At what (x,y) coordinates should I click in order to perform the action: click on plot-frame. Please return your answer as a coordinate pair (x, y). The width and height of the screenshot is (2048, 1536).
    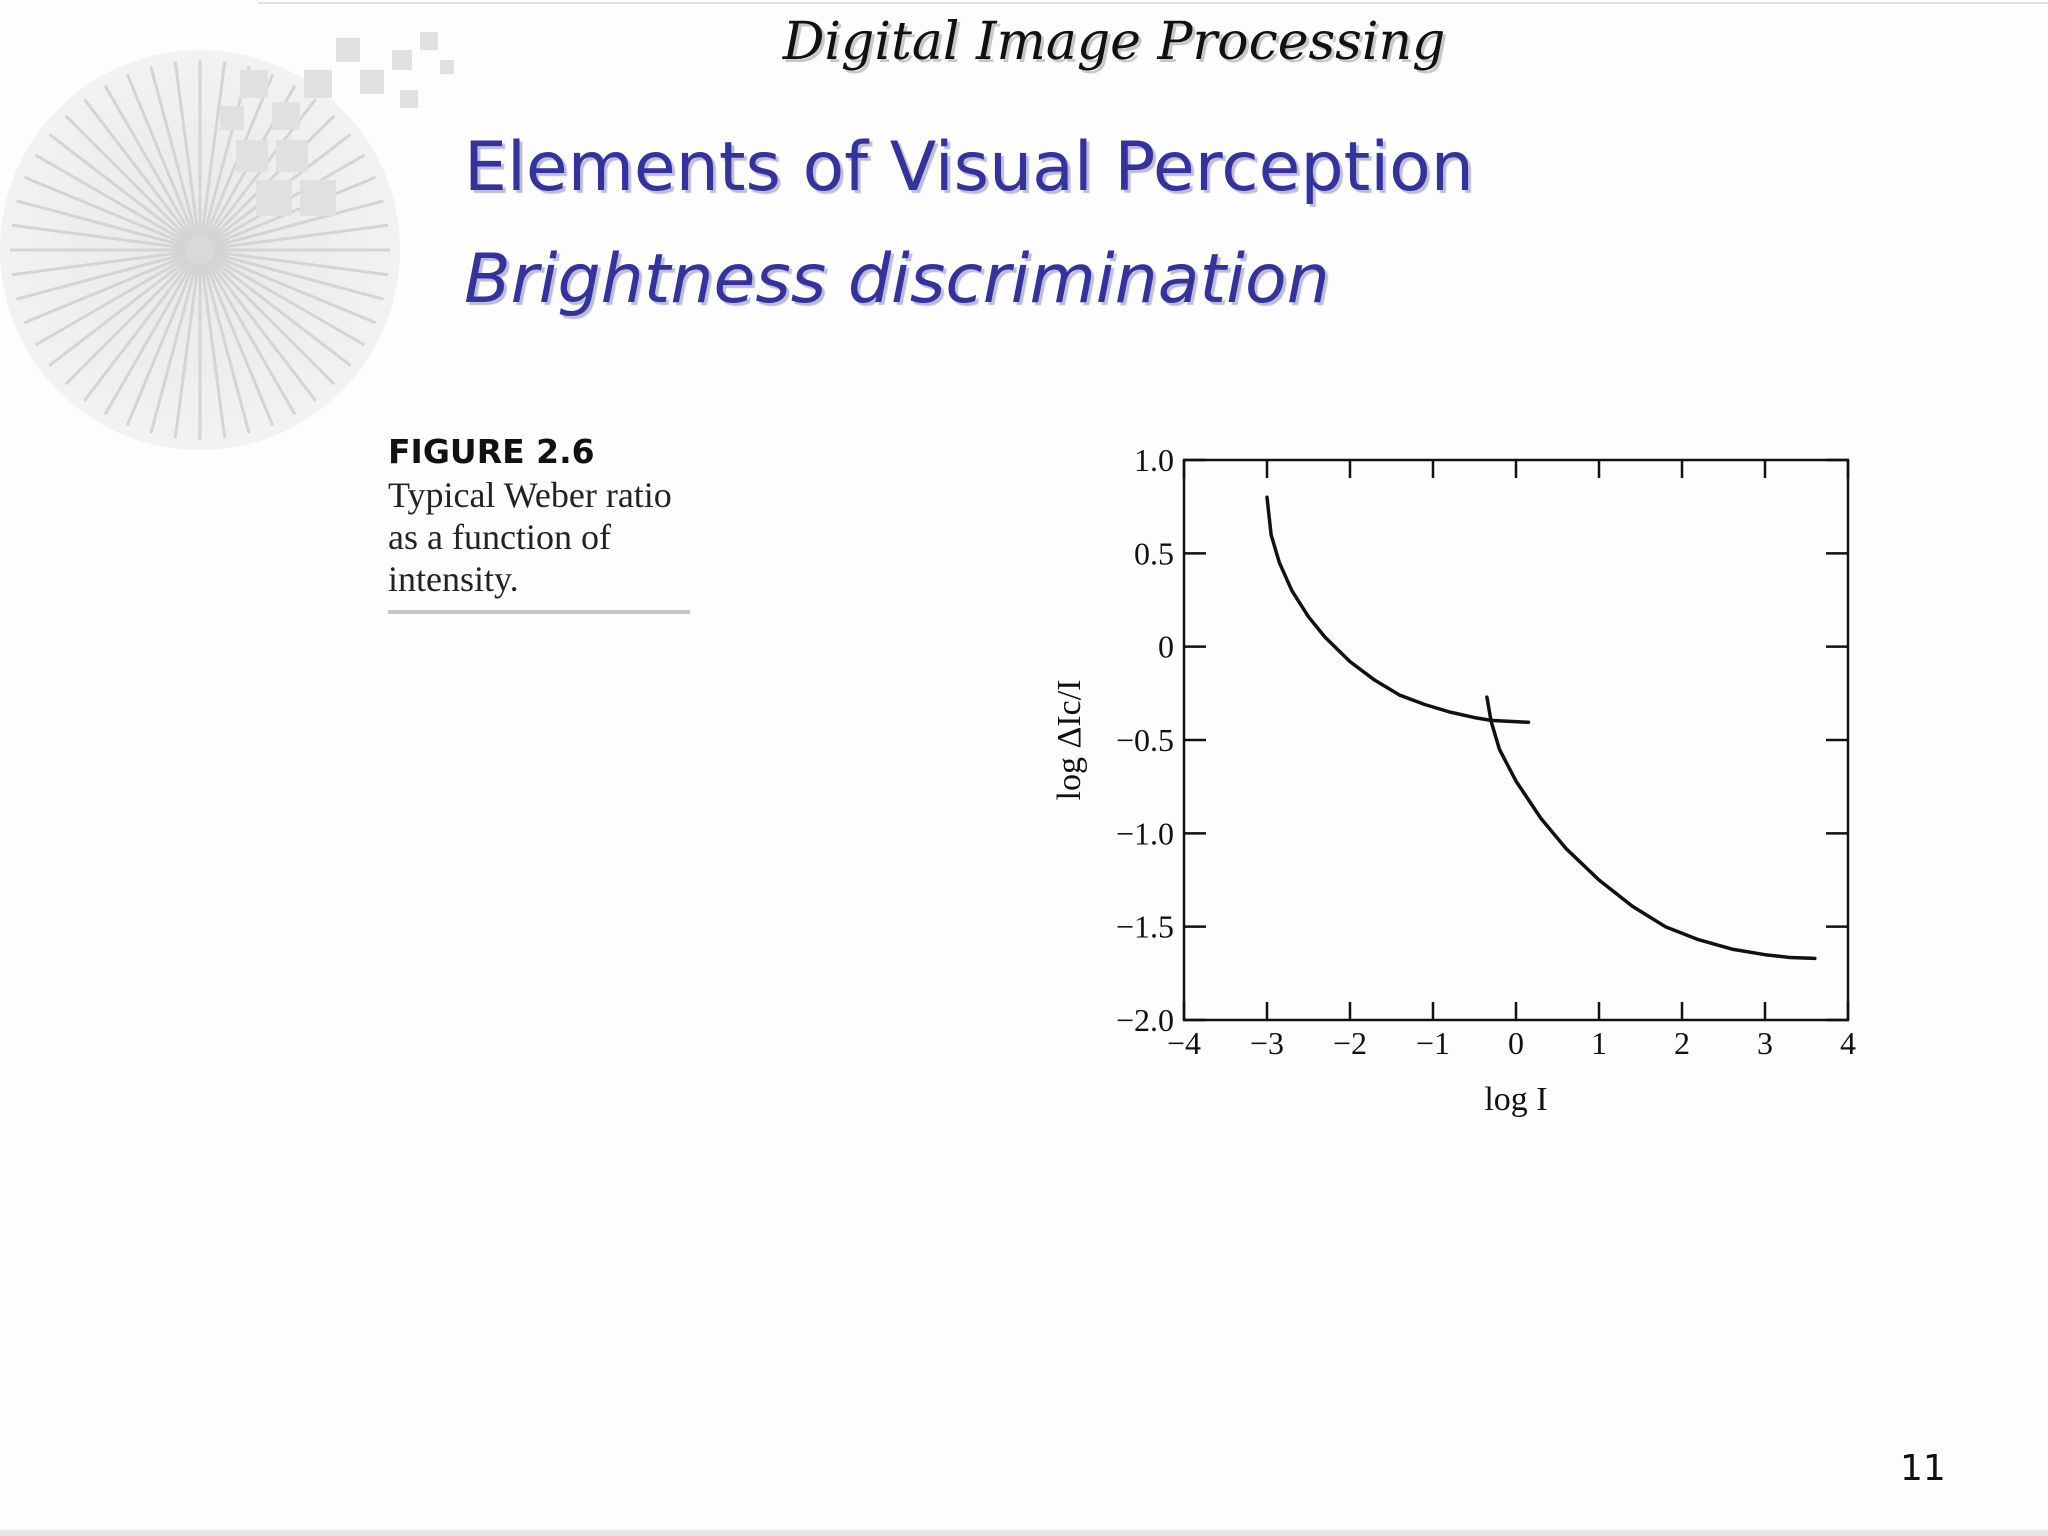
    Looking at the image, I should click on (1516, 740).